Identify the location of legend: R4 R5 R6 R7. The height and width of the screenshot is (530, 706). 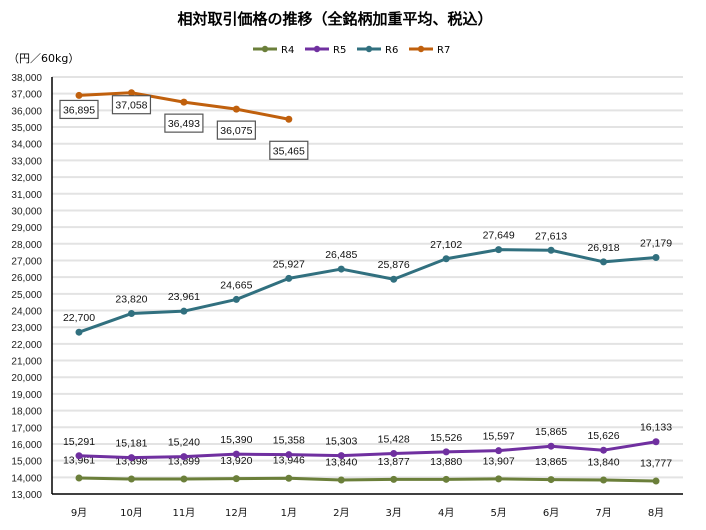
(351, 50).